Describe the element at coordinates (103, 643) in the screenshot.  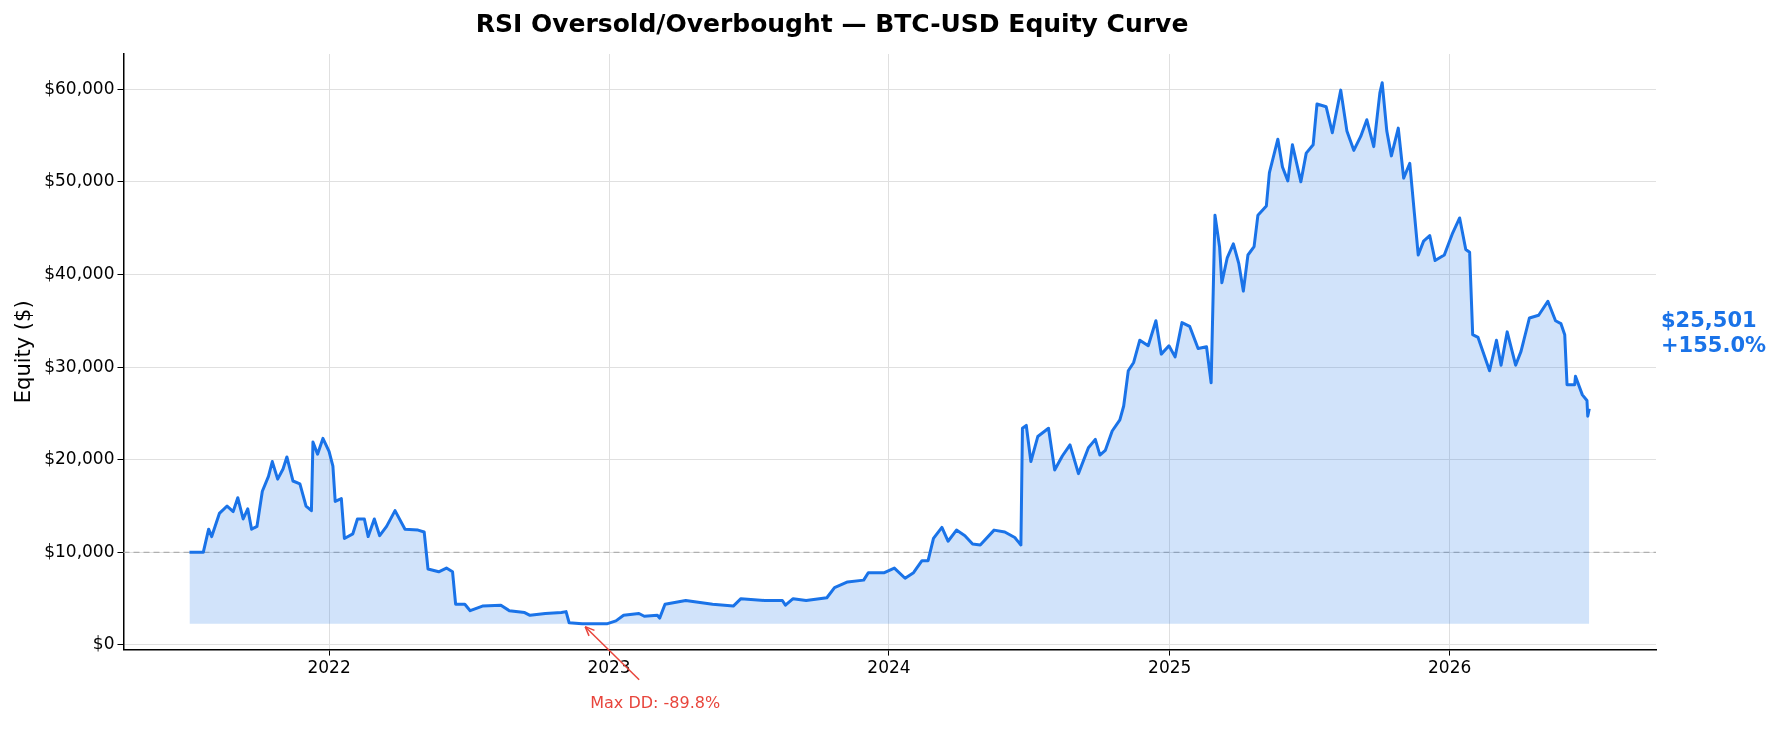
I see `y-tick-label: $0` at that location.